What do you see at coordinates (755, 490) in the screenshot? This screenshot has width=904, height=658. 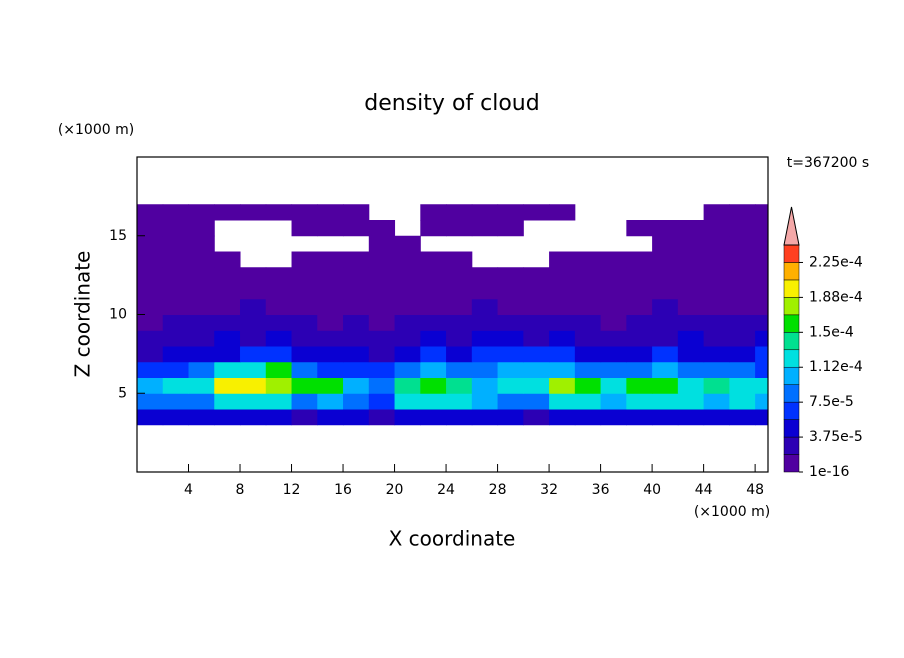 I see `x-tick-label: 48` at bounding box center [755, 490].